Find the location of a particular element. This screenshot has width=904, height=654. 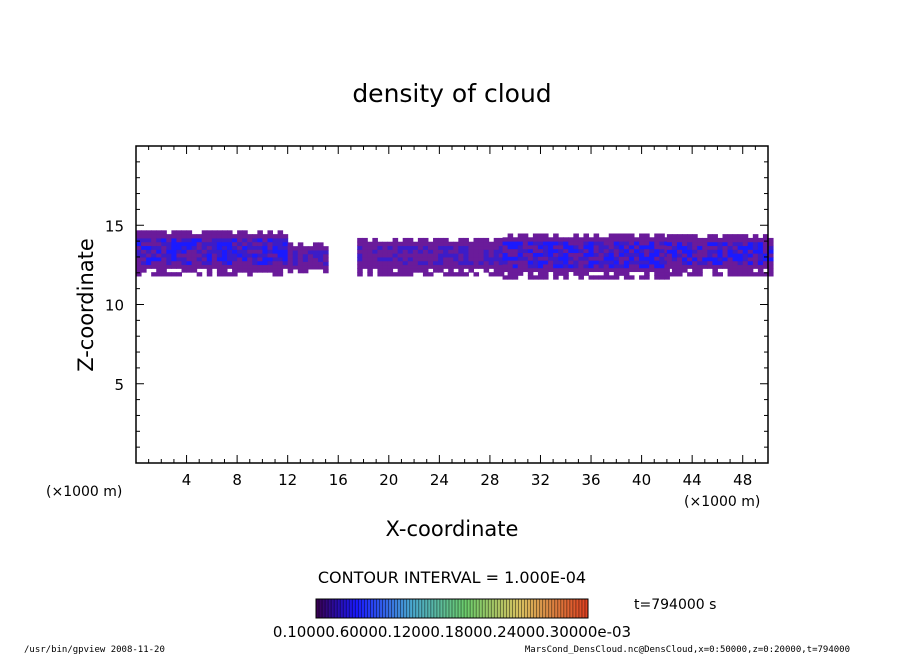

x-tick-label: 4 is located at coordinates (187, 480).